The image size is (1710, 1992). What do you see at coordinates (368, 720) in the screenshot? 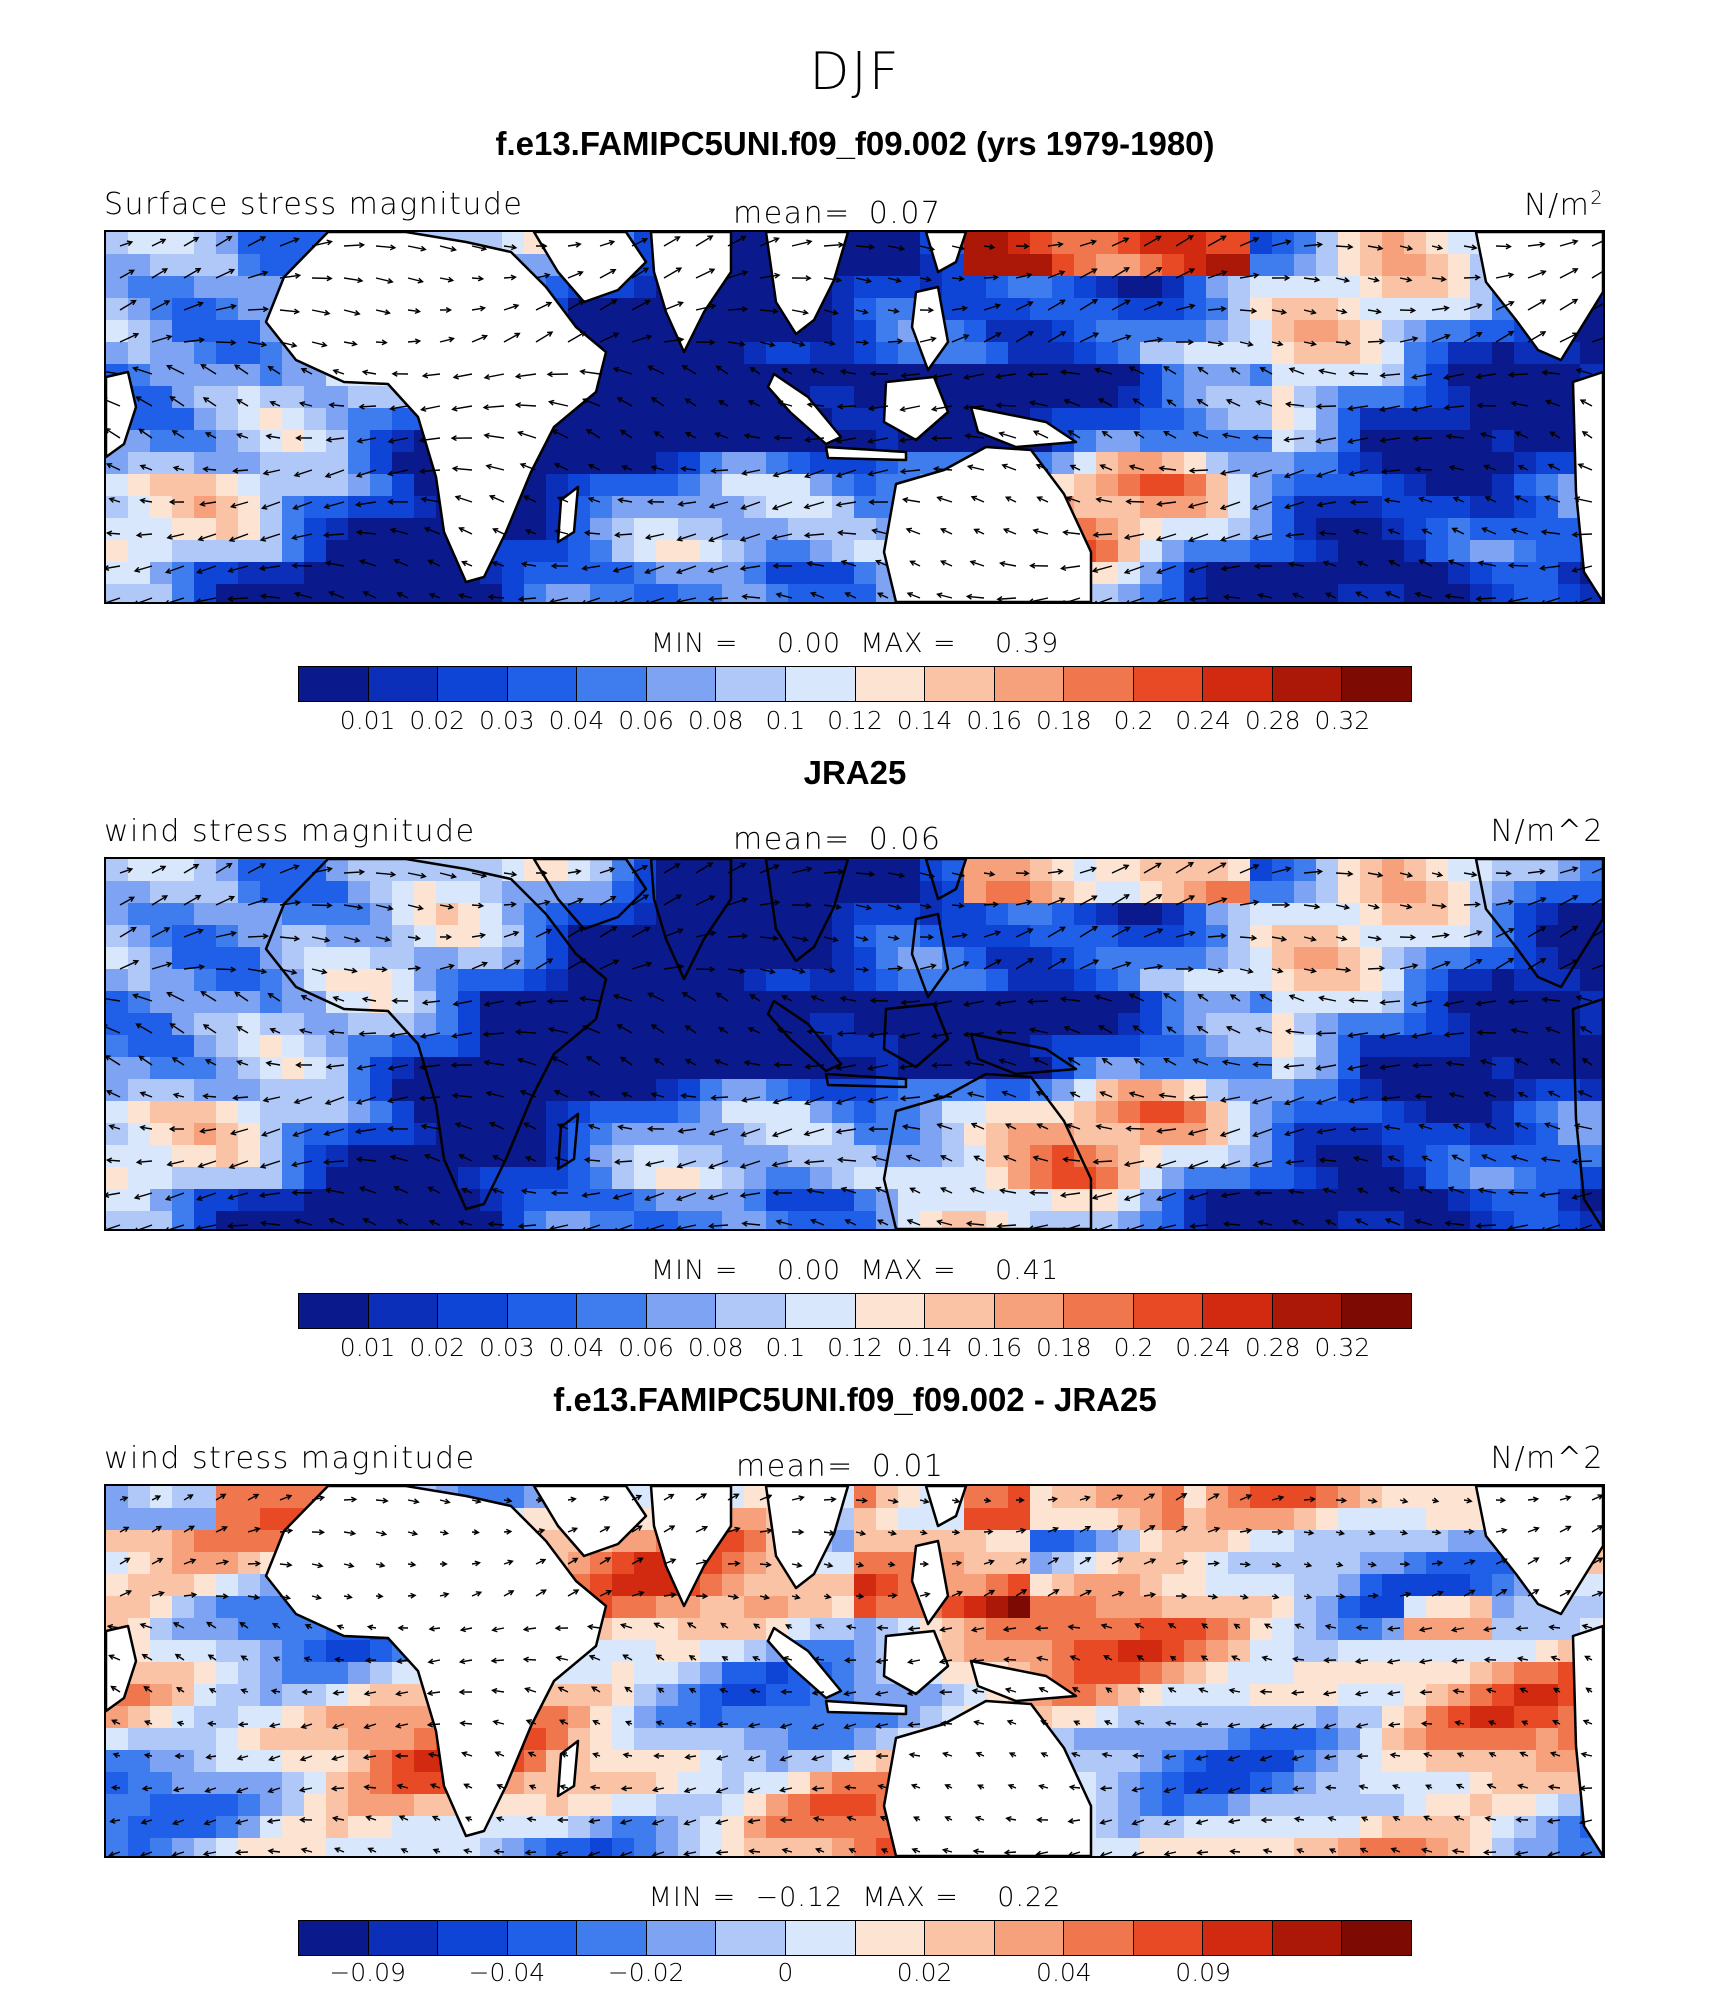
I see `colorbar-tick-label: 0.01` at bounding box center [368, 720].